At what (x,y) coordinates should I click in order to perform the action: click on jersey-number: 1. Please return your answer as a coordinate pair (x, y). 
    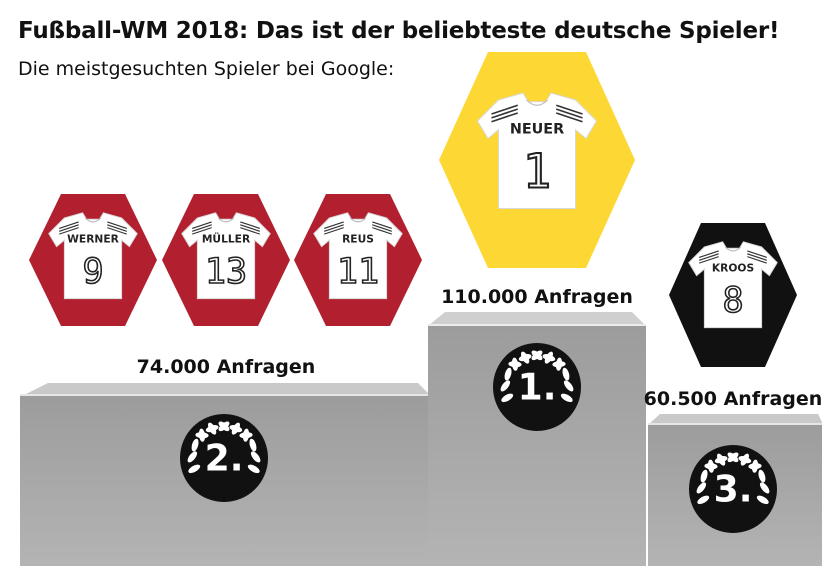
    Looking at the image, I should click on (537, 172).